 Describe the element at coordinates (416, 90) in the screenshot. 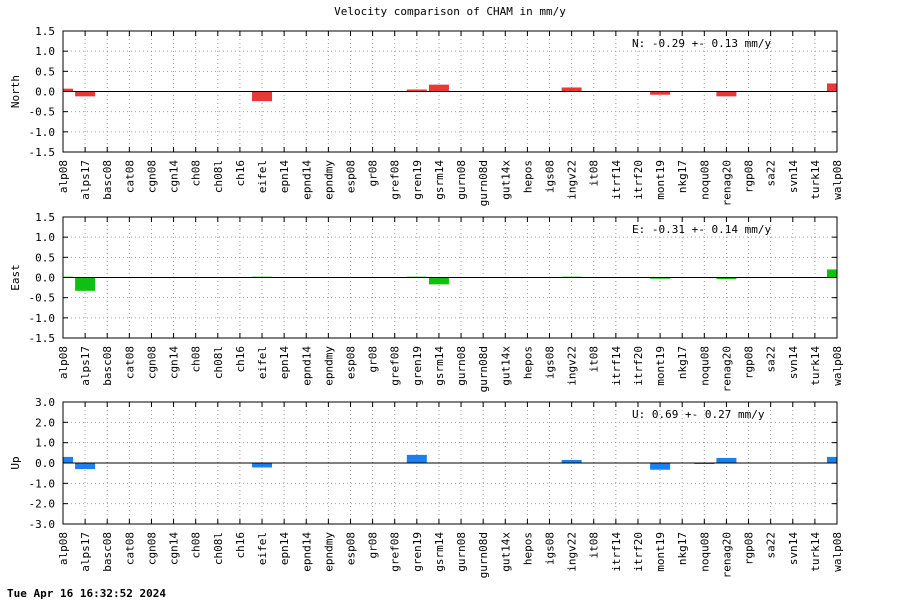

I see `bar-gren19` at that location.